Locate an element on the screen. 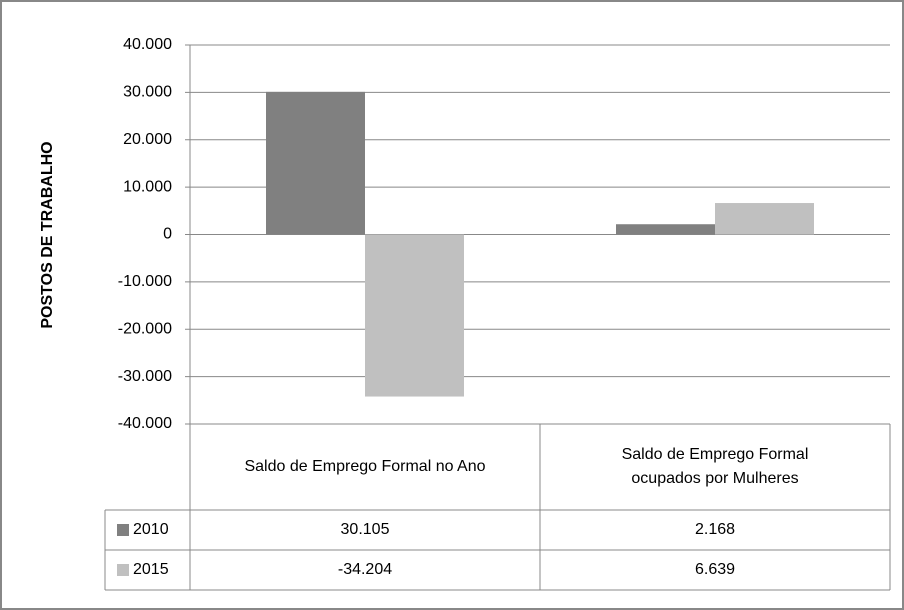 The image size is (904, 610). category-cell: Saldo de Emprego Formal no Ano is located at coordinates (365, 467).